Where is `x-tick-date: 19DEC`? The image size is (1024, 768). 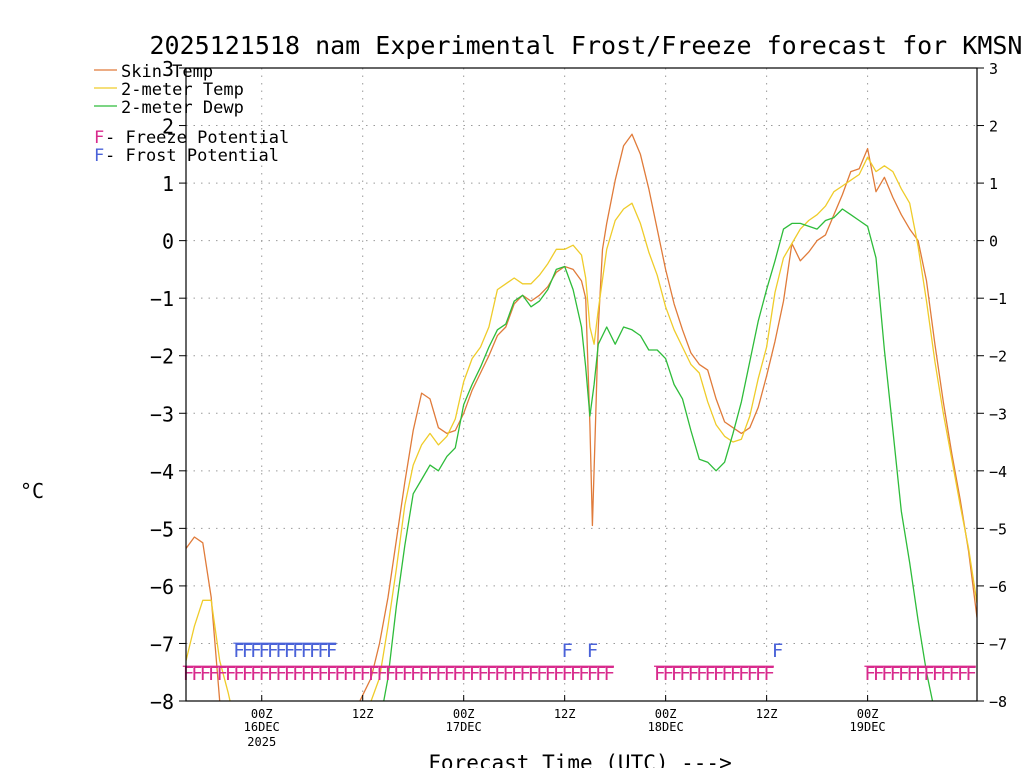 x-tick-date: 19DEC is located at coordinates (868, 727).